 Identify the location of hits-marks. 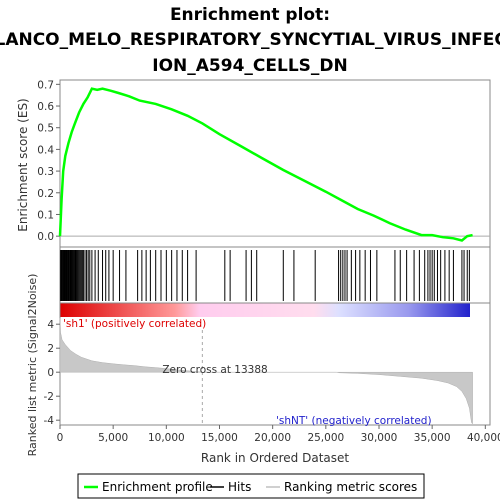
(265, 275).